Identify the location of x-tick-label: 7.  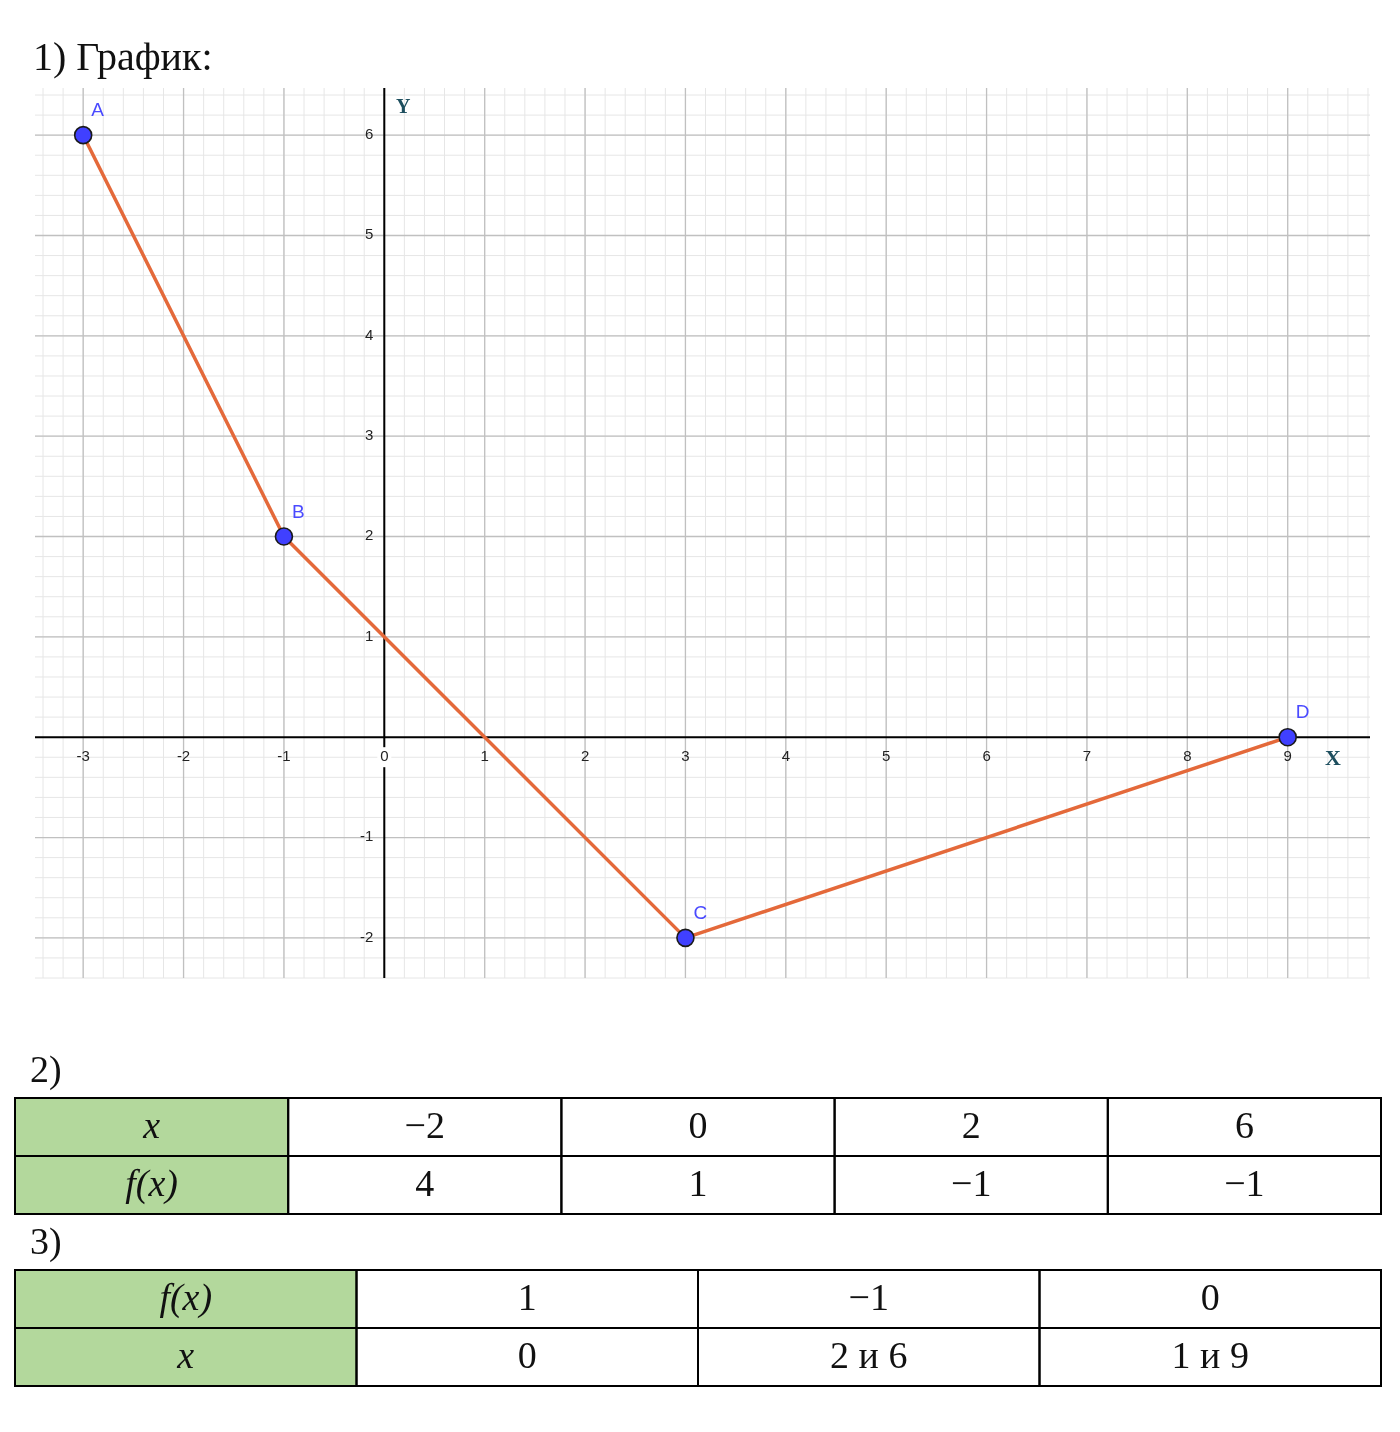
(1087, 756).